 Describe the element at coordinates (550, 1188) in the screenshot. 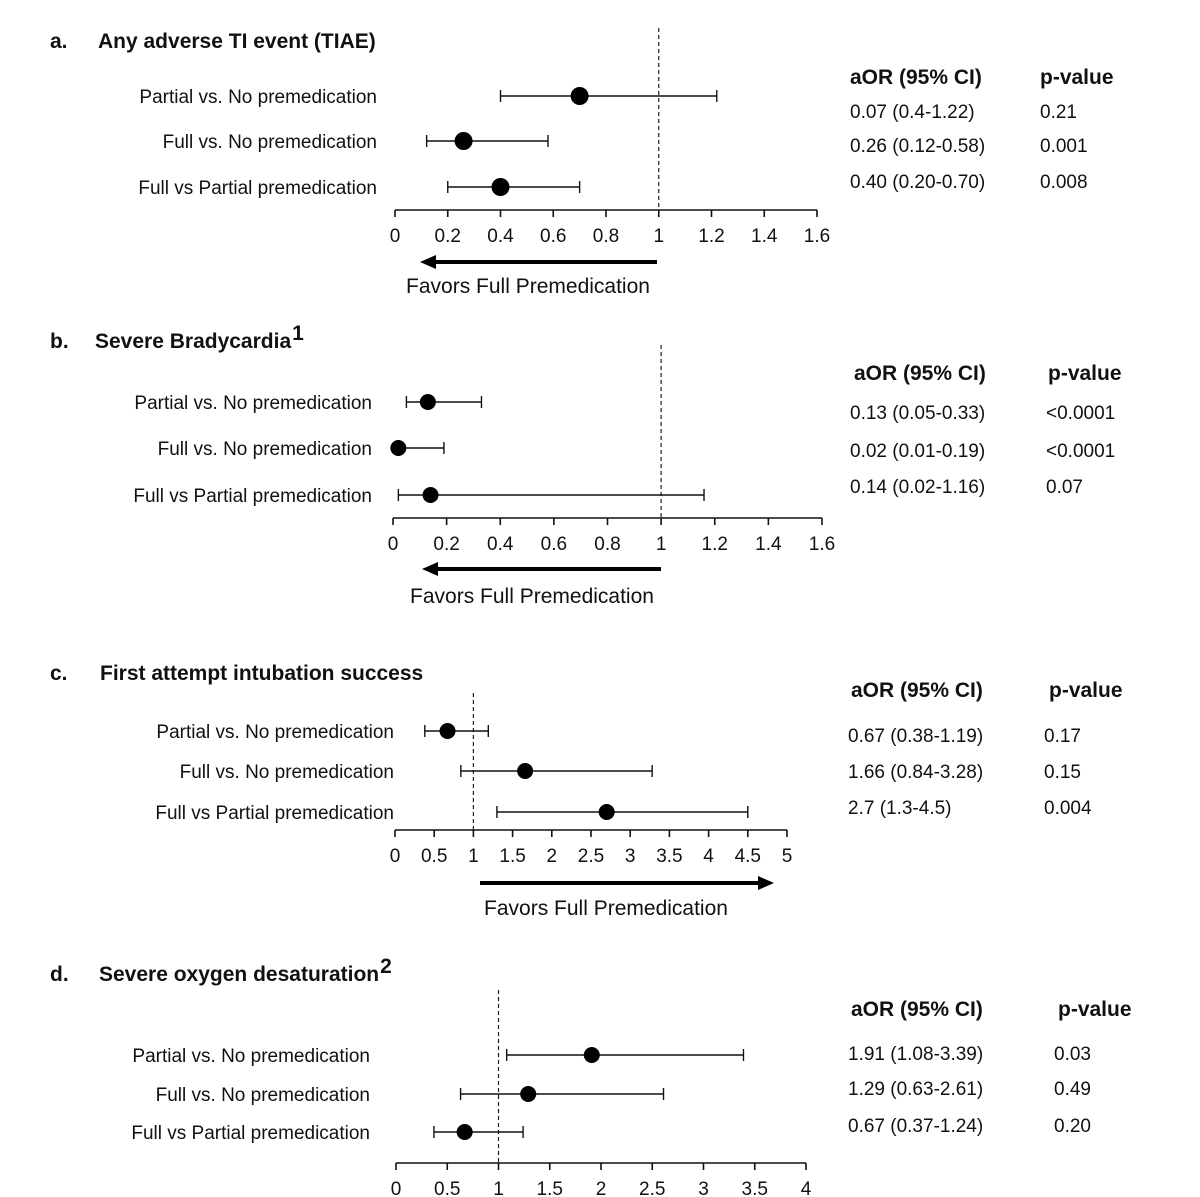

I see `panel-d-x-tick-label: 1.5` at that location.